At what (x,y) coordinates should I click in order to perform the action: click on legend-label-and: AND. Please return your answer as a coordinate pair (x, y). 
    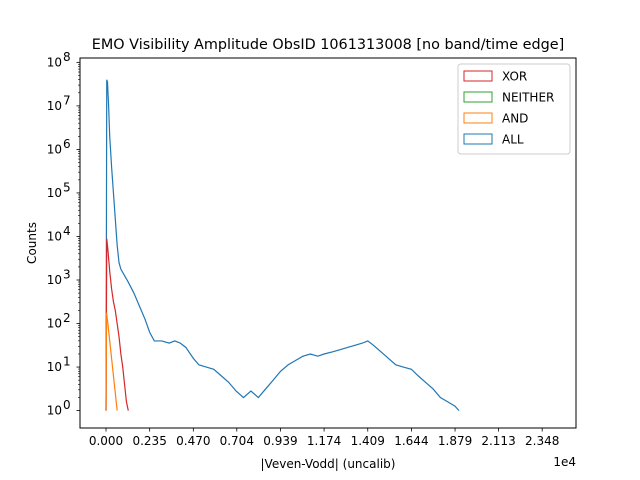
    Looking at the image, I should click on (515, 119).